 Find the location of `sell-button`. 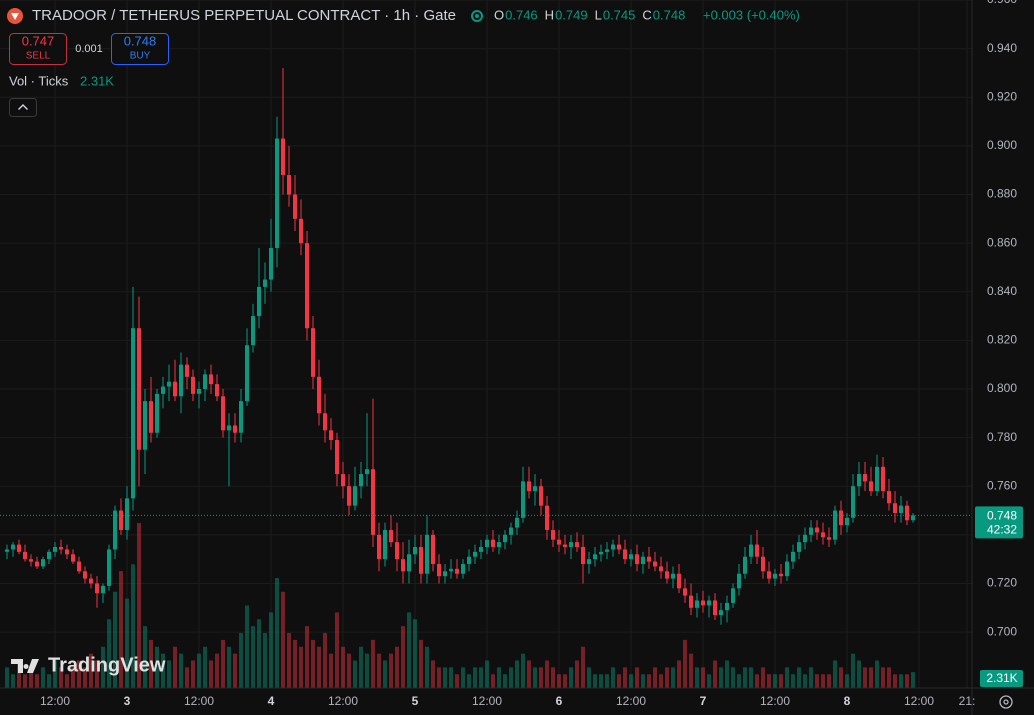

sell-button is located at coordinates (38, 49).